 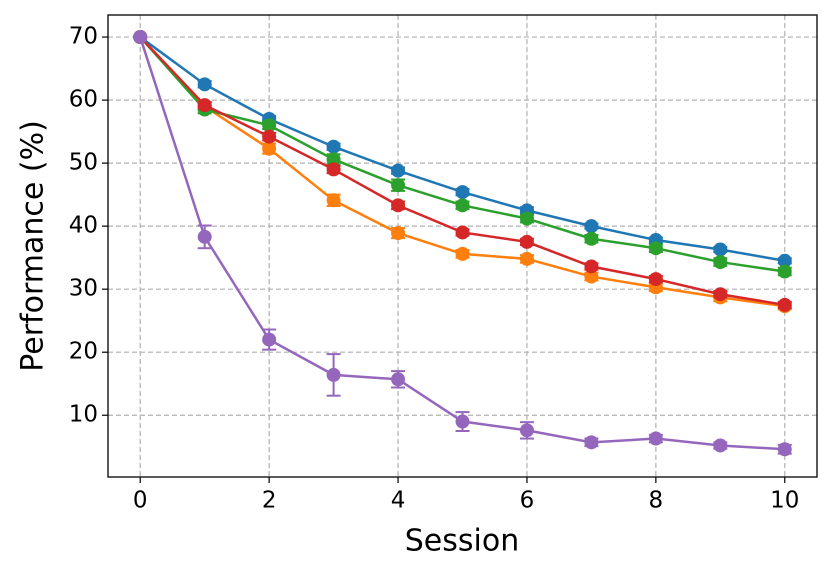 I want to click on y-tick-label: 10, so click(x=83, y=415).